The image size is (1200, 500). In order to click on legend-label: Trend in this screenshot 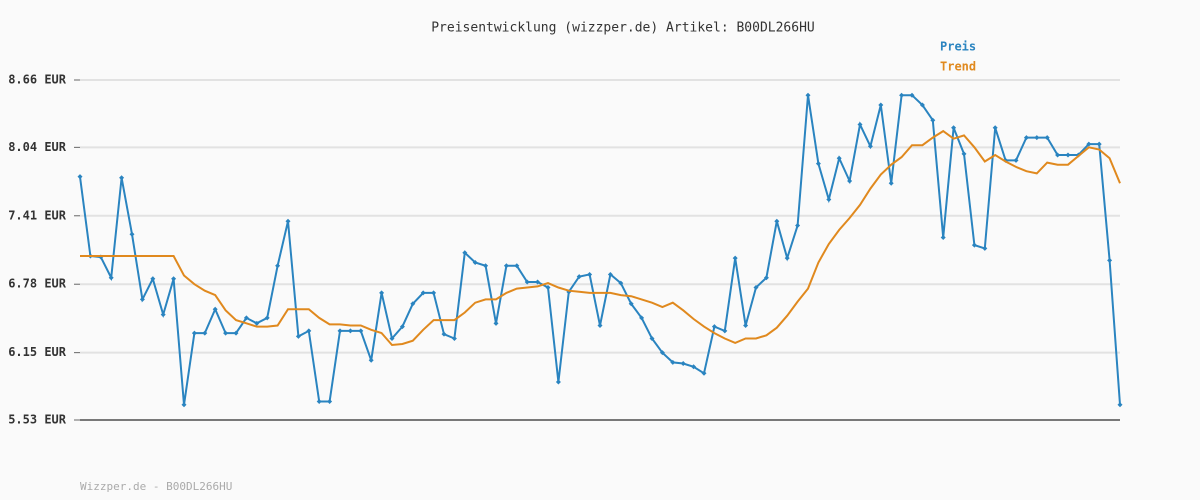, I will do `click(958, 67)`.